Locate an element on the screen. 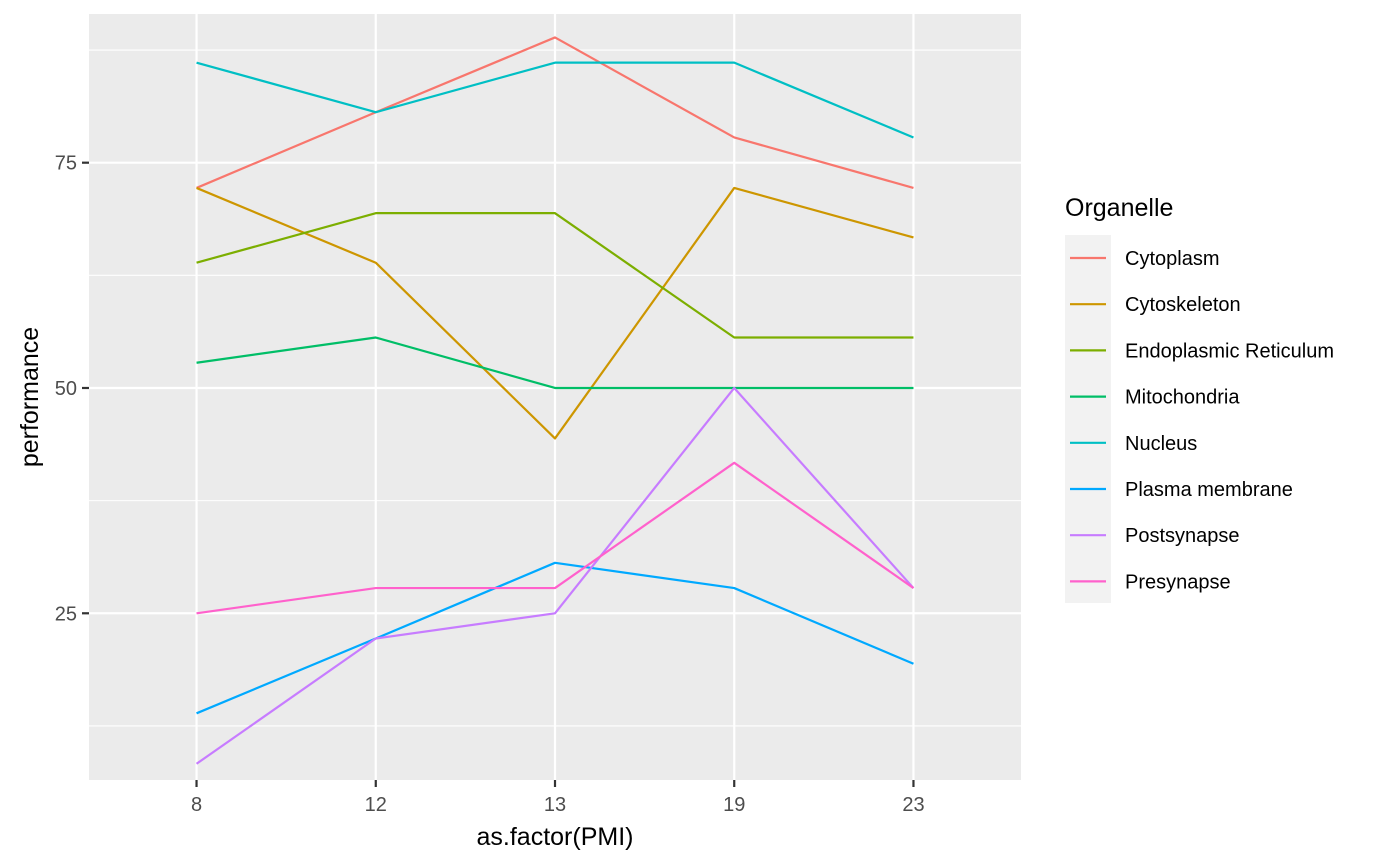 The image size is (1400, 865). series-line-cytoplasm is located at coordinates (555, 112).